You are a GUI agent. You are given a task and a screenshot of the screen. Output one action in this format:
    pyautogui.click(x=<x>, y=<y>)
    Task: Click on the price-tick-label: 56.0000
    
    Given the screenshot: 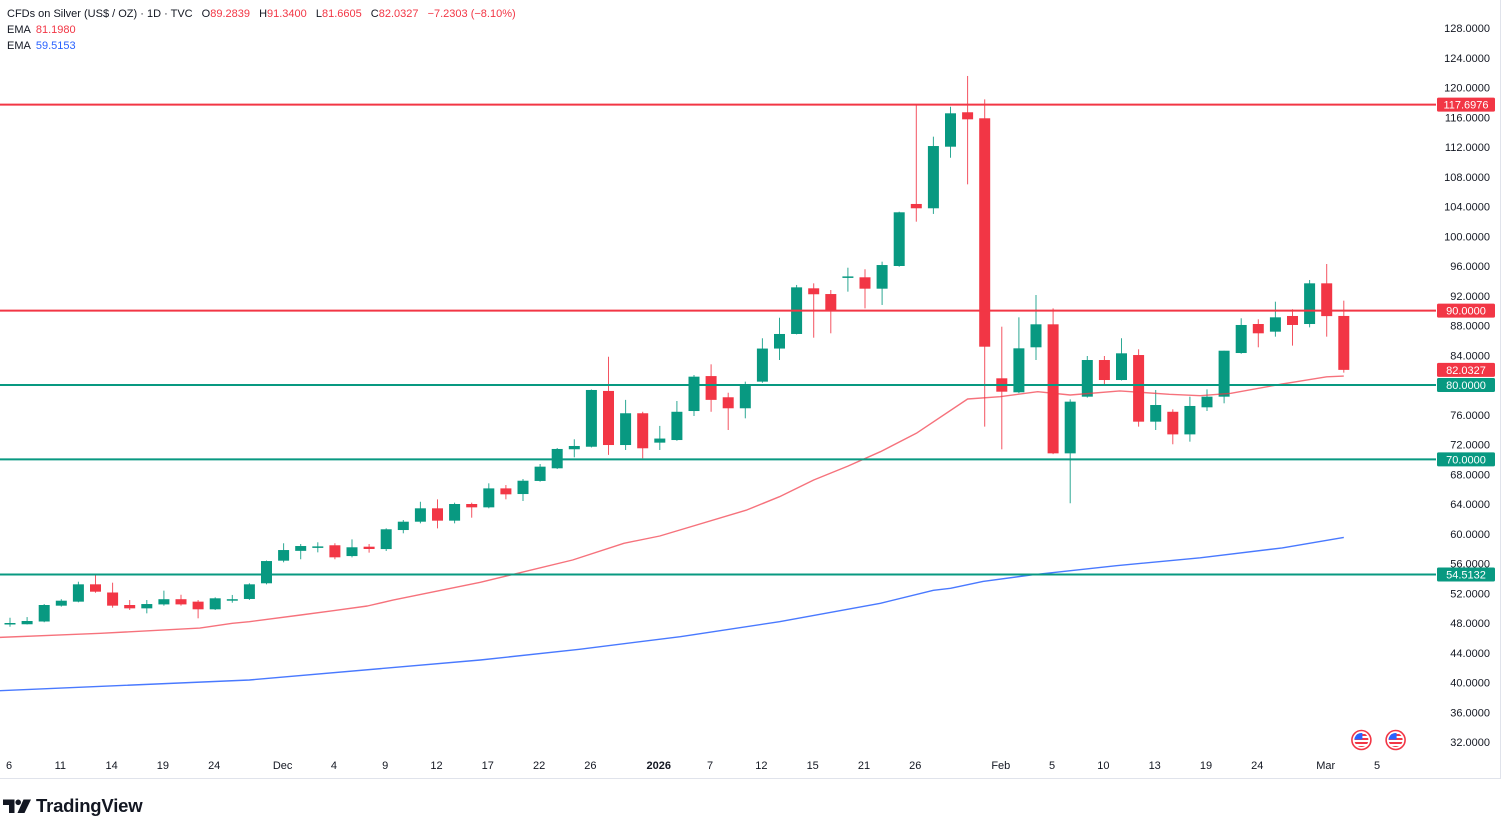 What is the action you would take?
    pyautogui.click(x=1470, y=565)
    